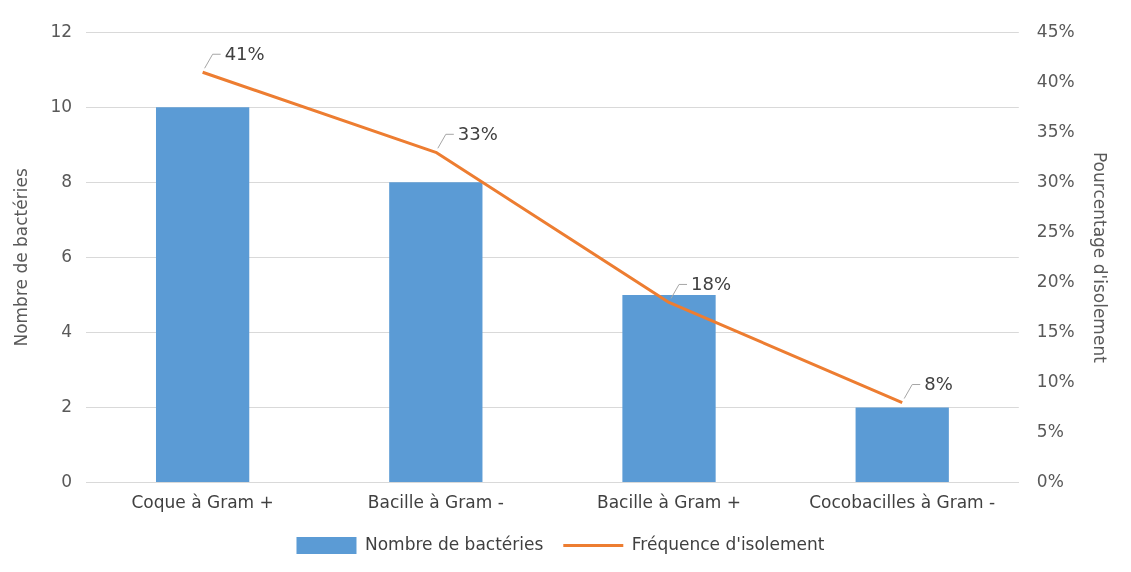 The height and width of the screenshot is (572, 1131). Describe the element at coordinates (67, 180) in the screenshot. I see `y-tick-label: 8` at that location.